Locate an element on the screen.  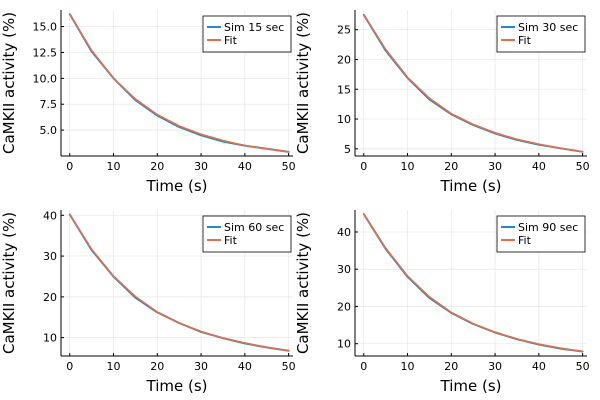
legend-label-sim: Sim 90 sec is located at coordinates (548, 227).